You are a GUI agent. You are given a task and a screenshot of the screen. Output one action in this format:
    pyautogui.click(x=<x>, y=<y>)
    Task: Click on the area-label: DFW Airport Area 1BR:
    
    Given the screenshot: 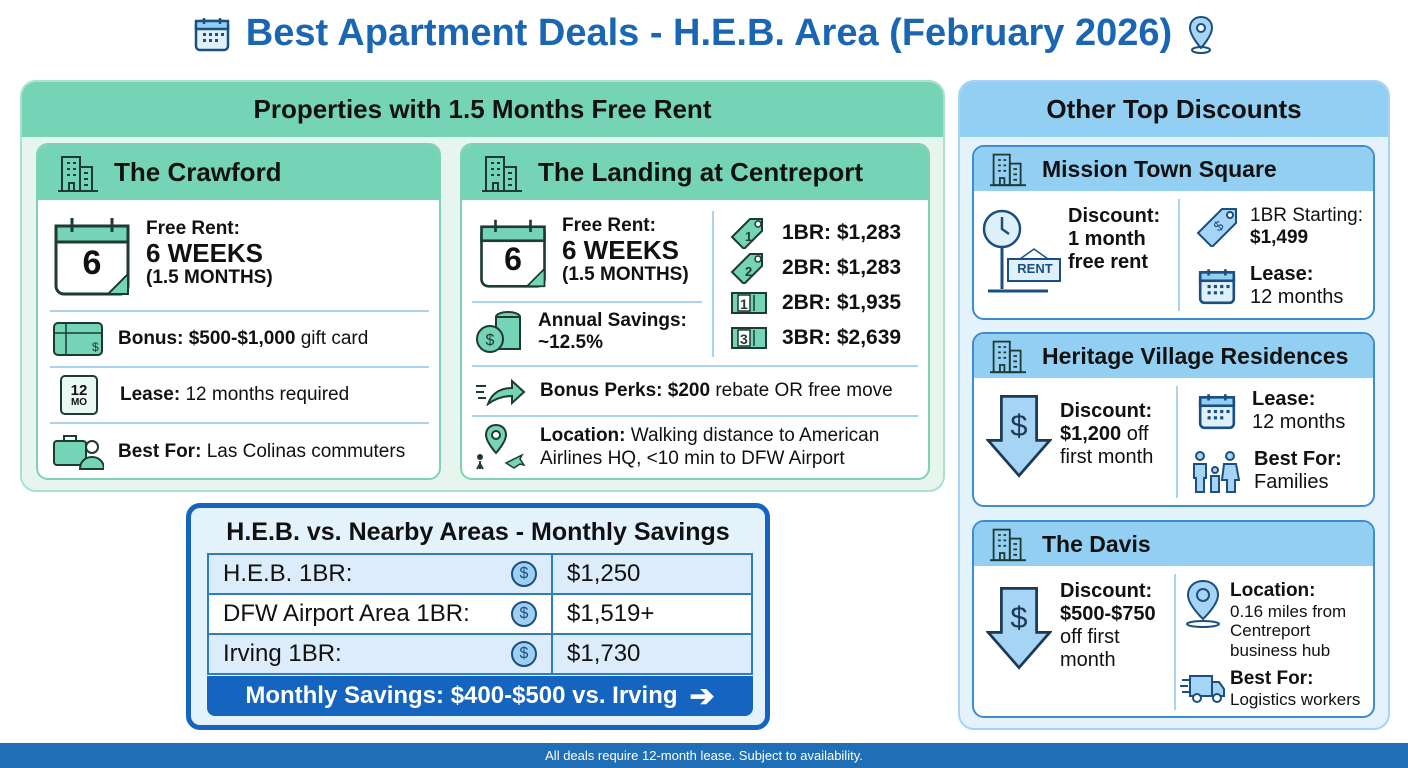 What is the action you would take?
    pyautogui.click(x=346, y=613)
    